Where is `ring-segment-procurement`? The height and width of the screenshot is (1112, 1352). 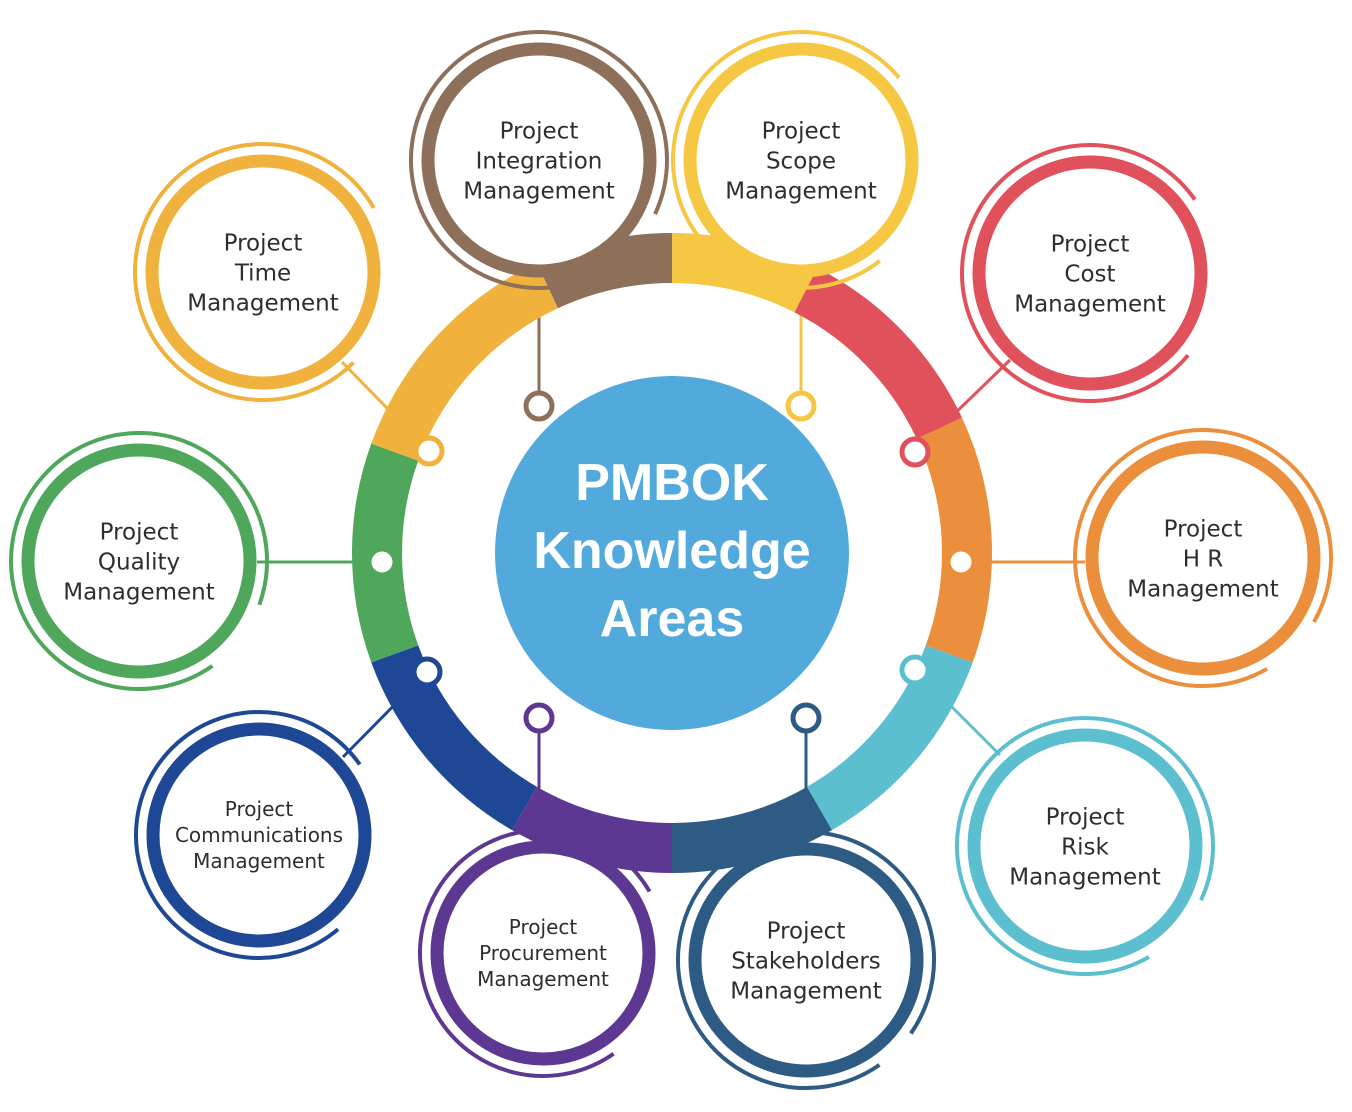
ring-segment-procurement is located at coordinates (592, 829).